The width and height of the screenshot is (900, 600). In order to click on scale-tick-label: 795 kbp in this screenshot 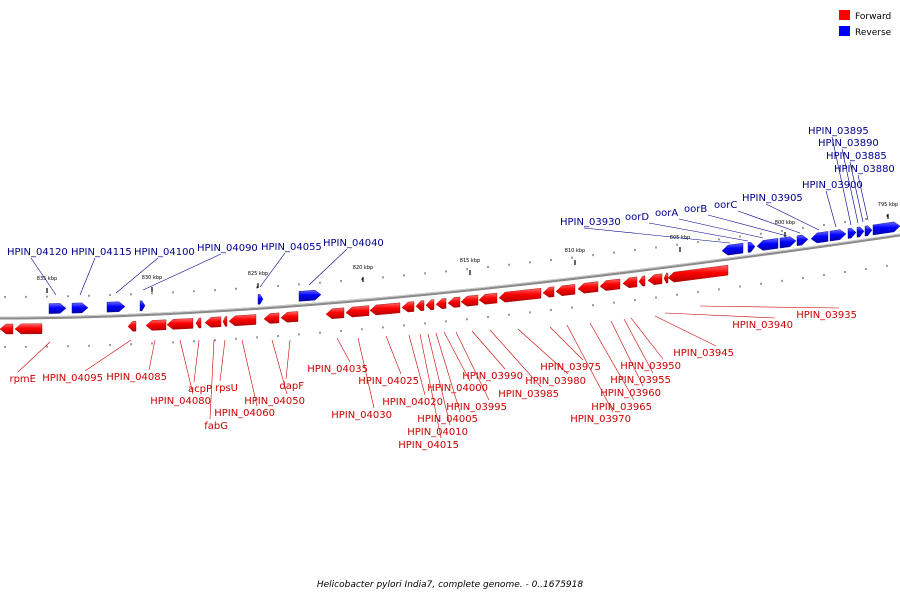, I will do `click(888, 205)`.